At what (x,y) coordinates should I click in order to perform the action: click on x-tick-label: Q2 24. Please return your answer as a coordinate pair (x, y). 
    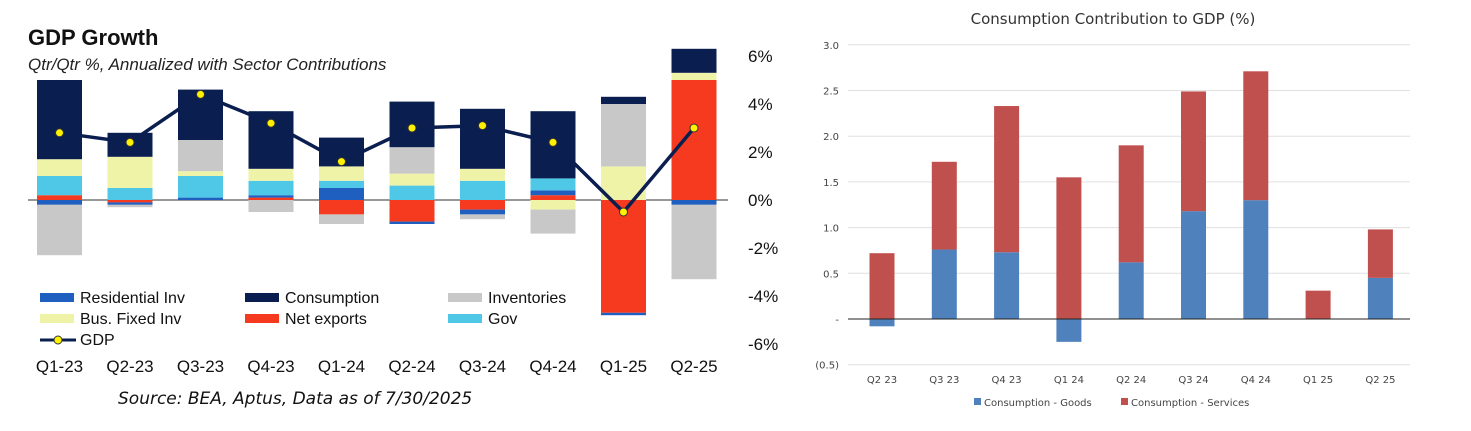
    Looking at the image, I should click on (1131, 380).